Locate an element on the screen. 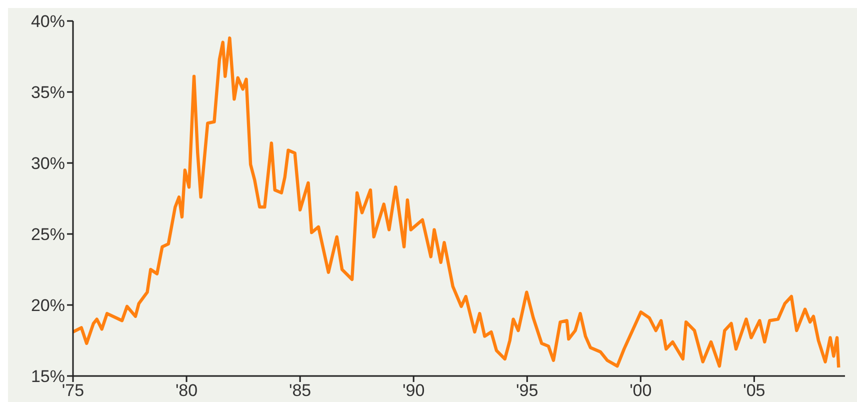  y-tick-label: 20% is located at coordinates (47, 306).